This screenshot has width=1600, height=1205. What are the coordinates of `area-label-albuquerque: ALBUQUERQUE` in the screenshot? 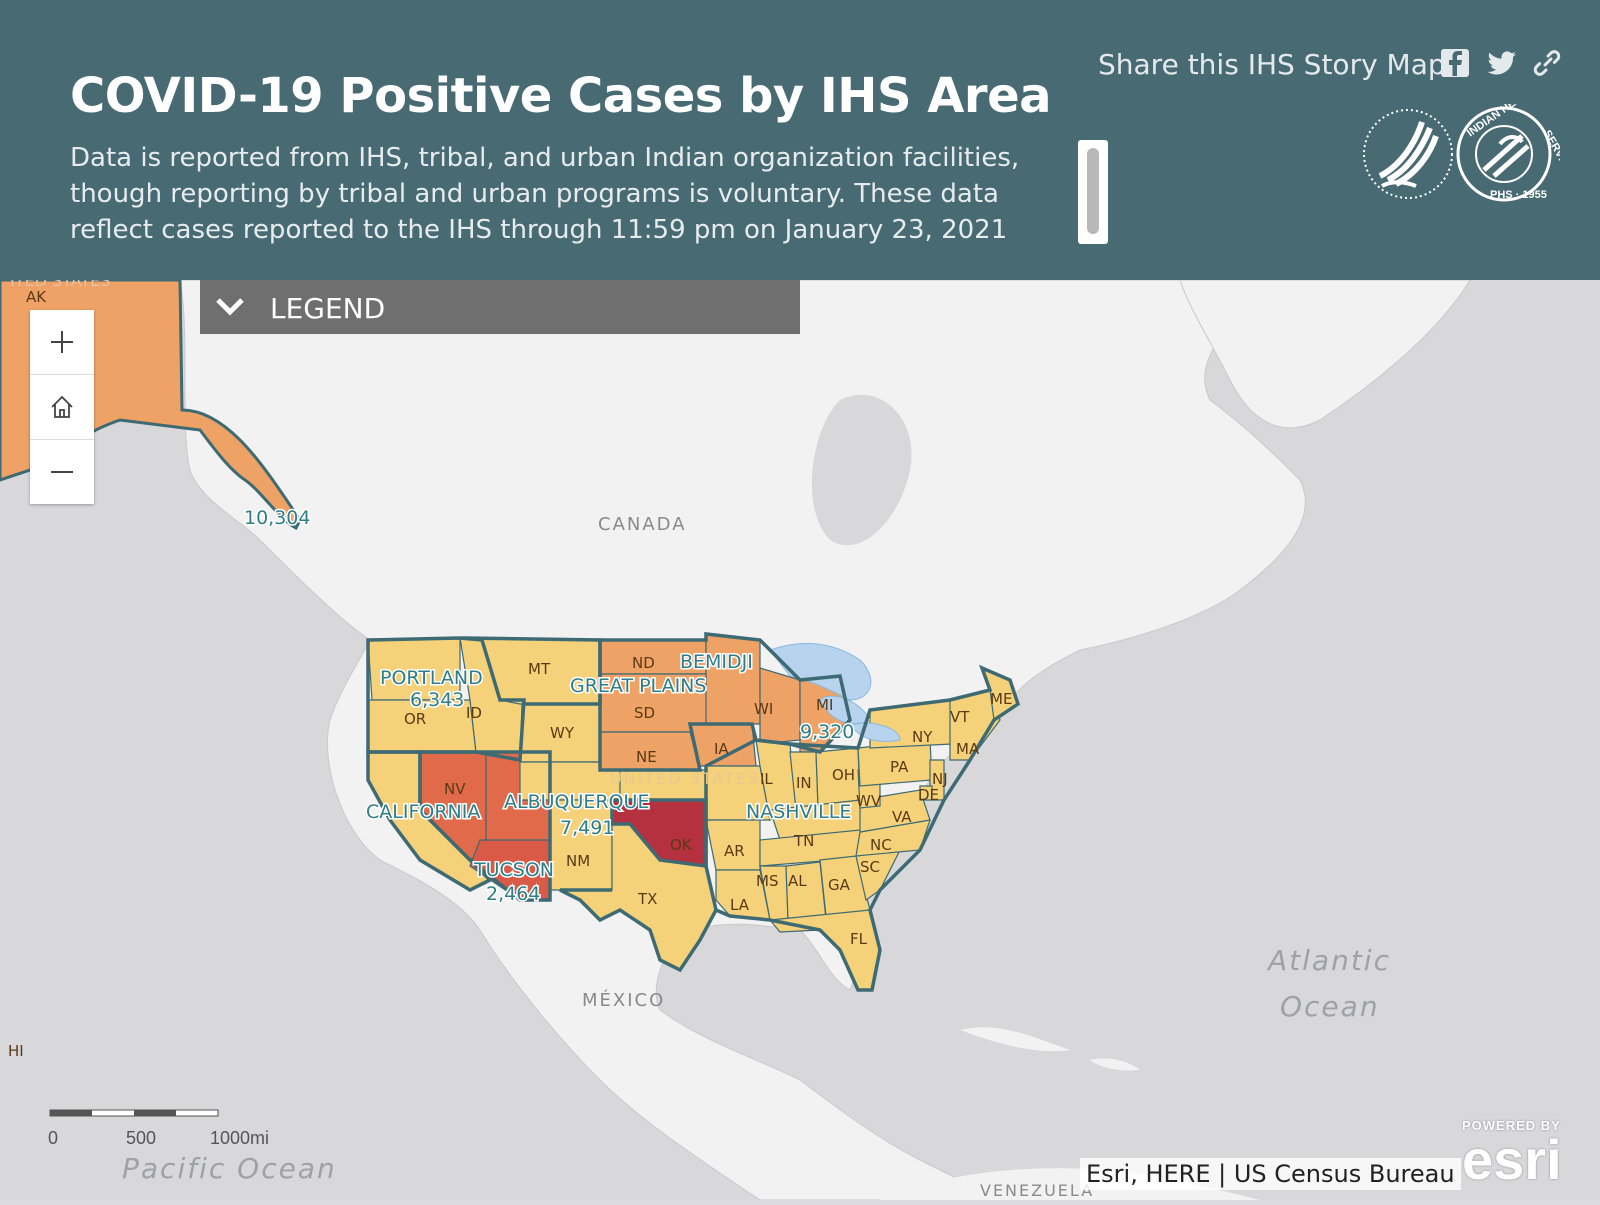 It's located at (576, 802).